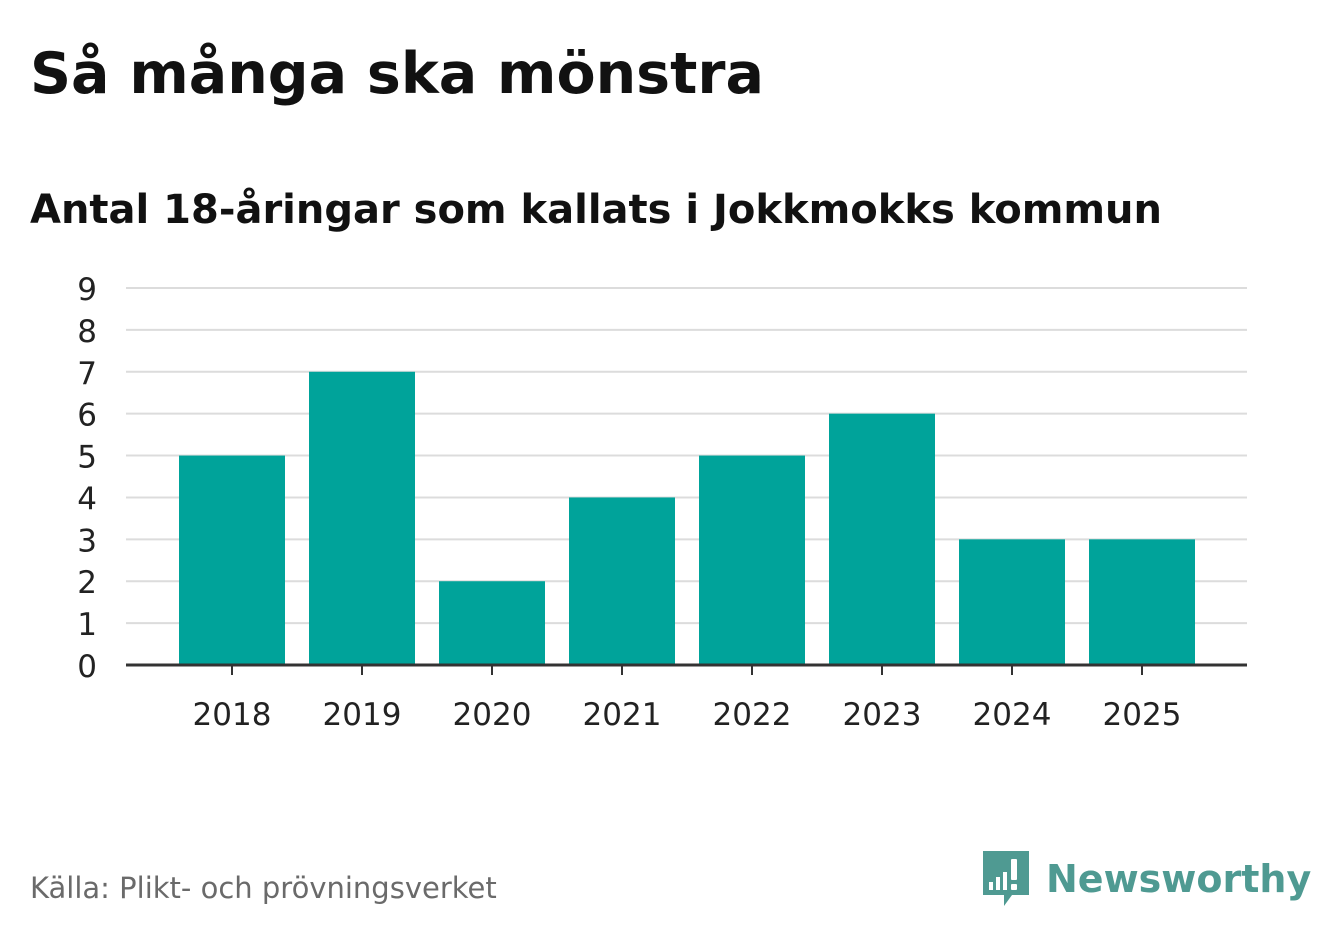 This screenshot has width=1322, height=939. What do you see at coordinates (87, 541) in the screenshot?
I see `y-tick-label: 3` at bounding box center [87, 541].